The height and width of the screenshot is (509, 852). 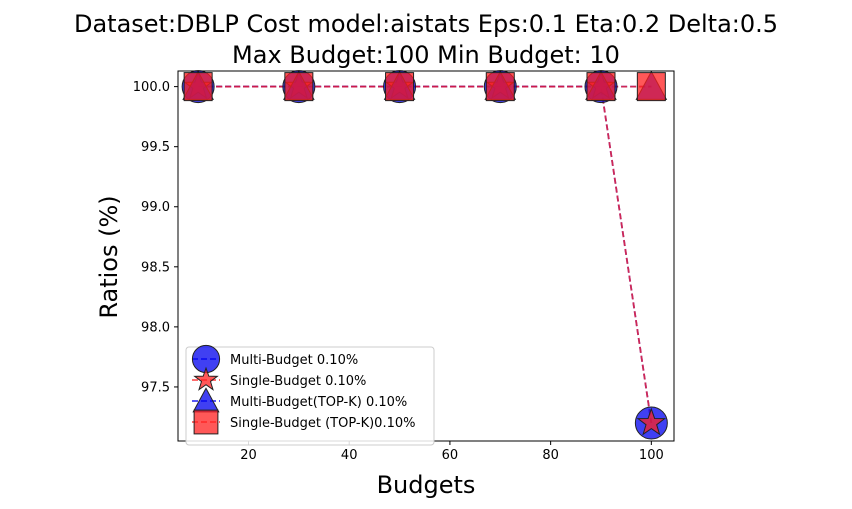 What do you see at coordinates (318, 402) in the screenshot?
I see `legend-label-2: Multi-Budget(TOP-K) 0.10%` at bounding box center [318, 402].